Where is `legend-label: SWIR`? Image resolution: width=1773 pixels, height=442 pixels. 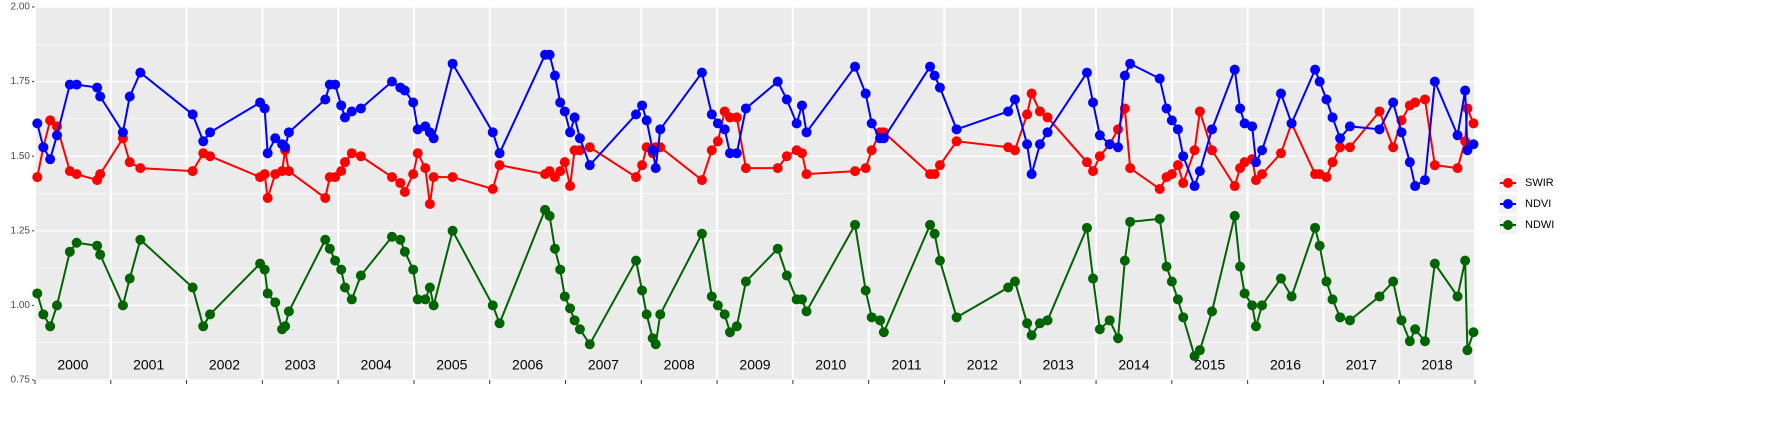 legend-label: SWIR is located at coordinates (1539, 183).